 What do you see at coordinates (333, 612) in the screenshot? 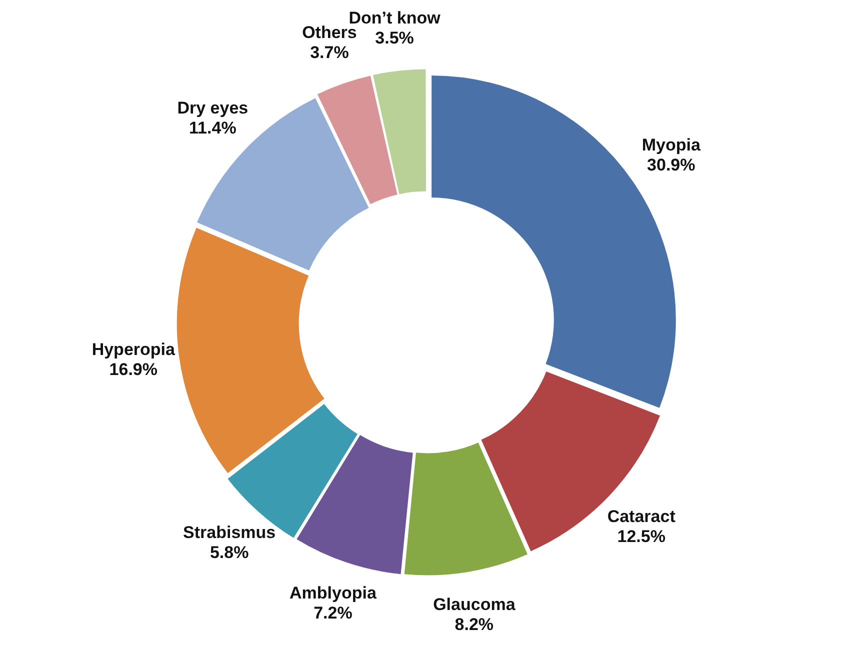
I see `data-label: 7.2%` at bounding box center [333, 612].